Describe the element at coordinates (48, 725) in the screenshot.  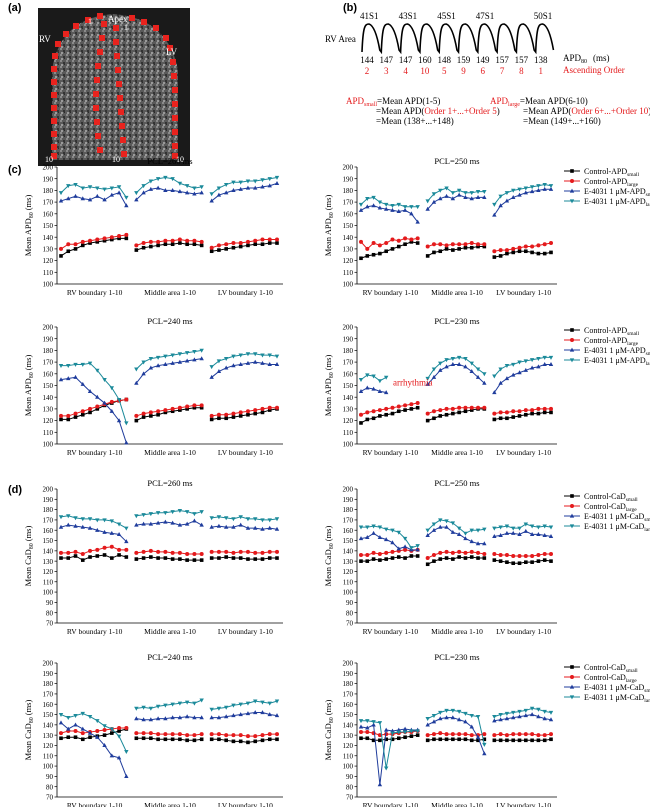
I see `y-tick-label: 140` at that location.